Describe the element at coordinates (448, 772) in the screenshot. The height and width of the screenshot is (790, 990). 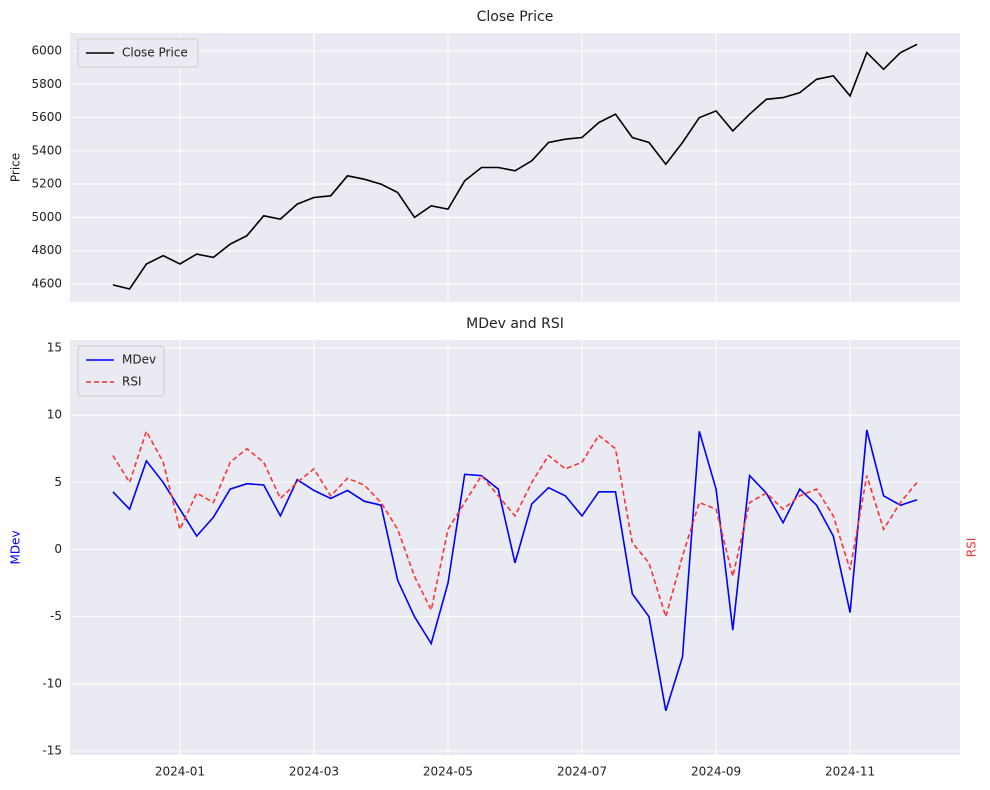
I see `x-tick-label: 2024-05` at that location.